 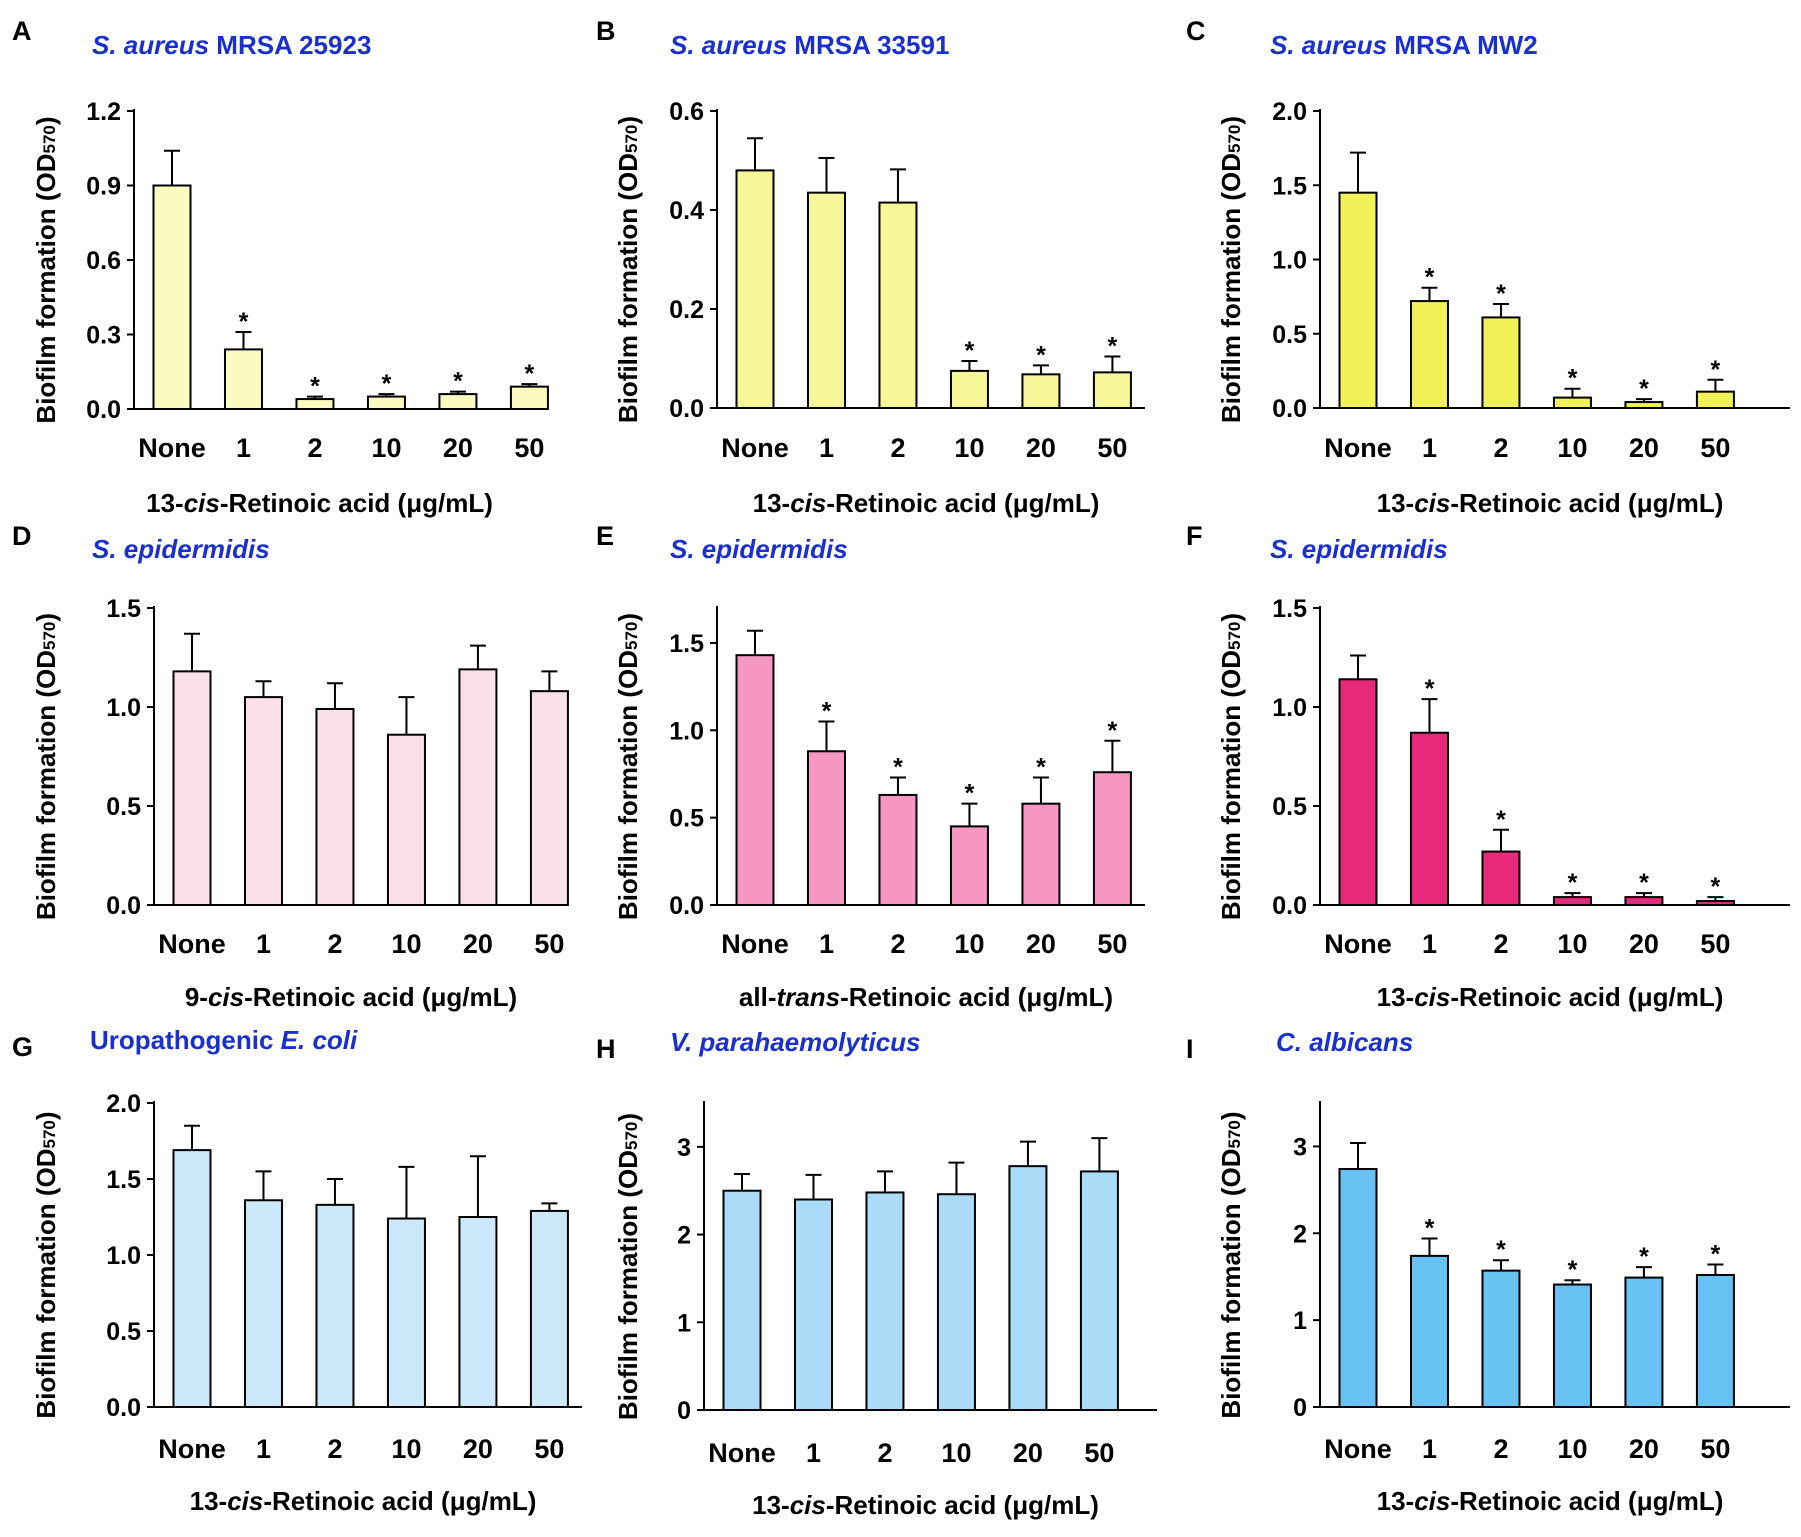 What do you see at coordinates (22, 1047) in the screenshot?
I see `panel-letter: G` at bounding box center [22, 1047].